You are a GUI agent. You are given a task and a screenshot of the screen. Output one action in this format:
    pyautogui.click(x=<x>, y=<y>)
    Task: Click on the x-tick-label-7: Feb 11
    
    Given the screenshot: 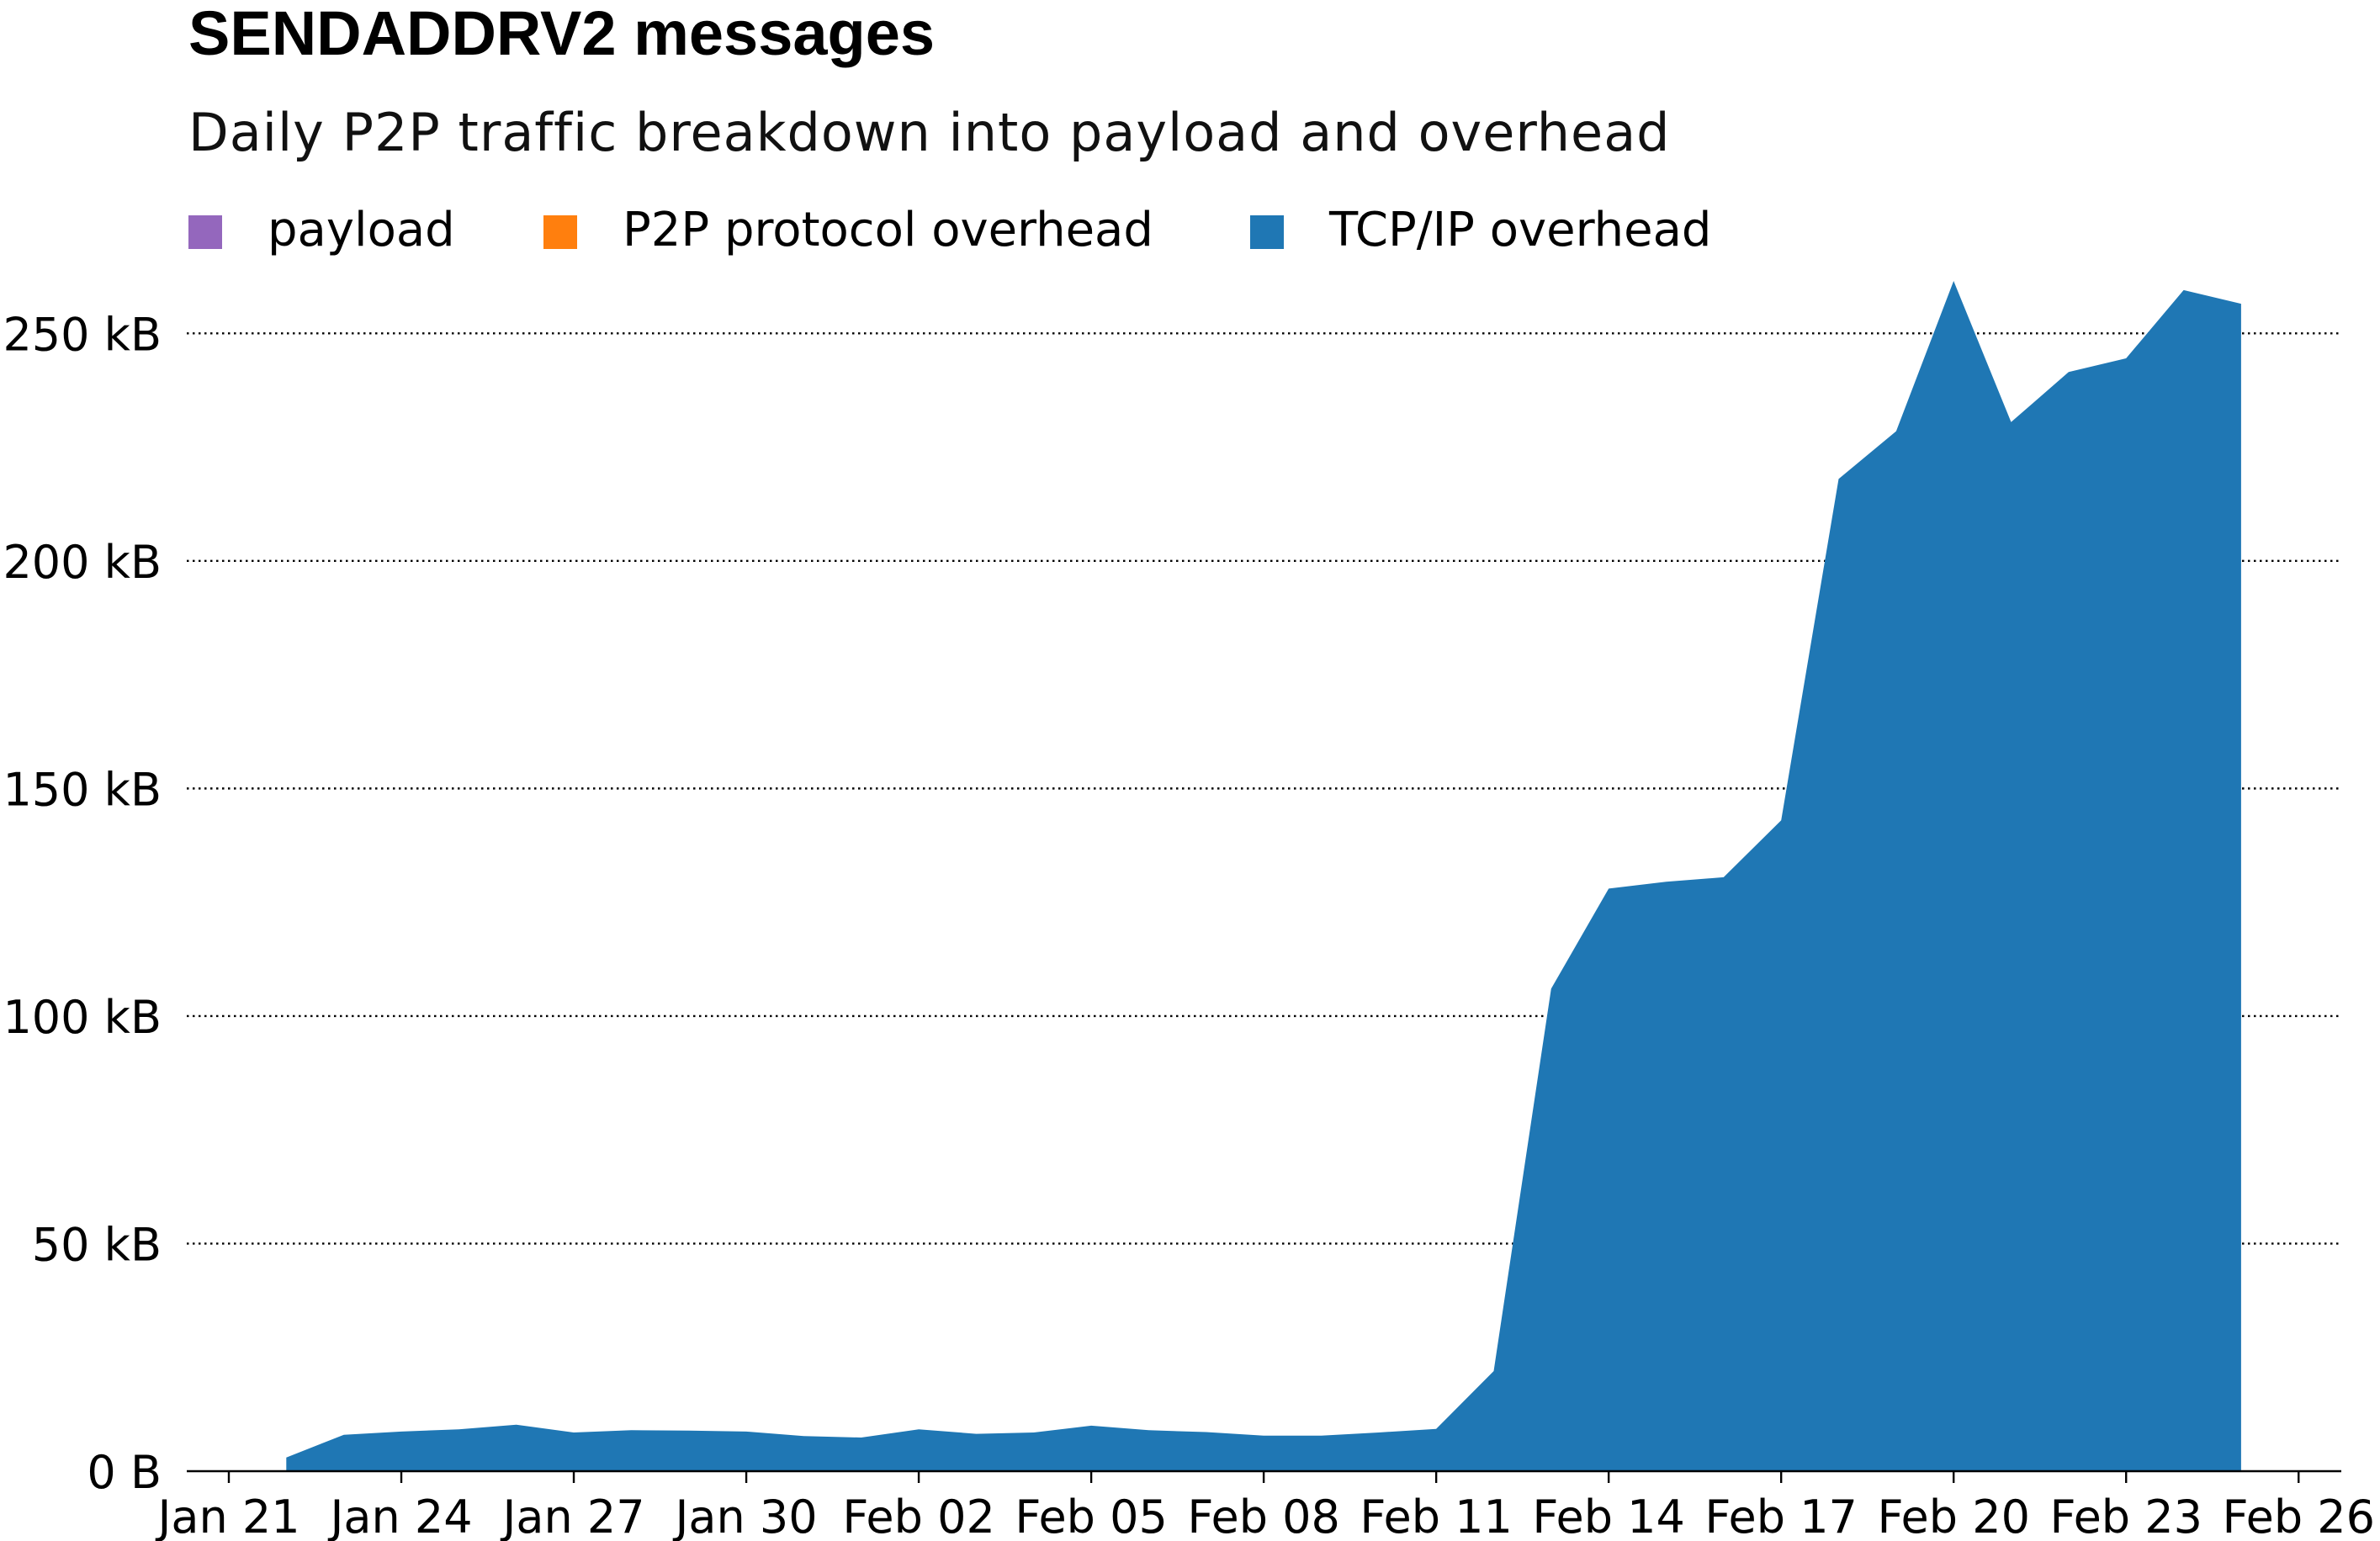 What is the action you would take?
    pyautogui.click(x=1436, y=1516)
    